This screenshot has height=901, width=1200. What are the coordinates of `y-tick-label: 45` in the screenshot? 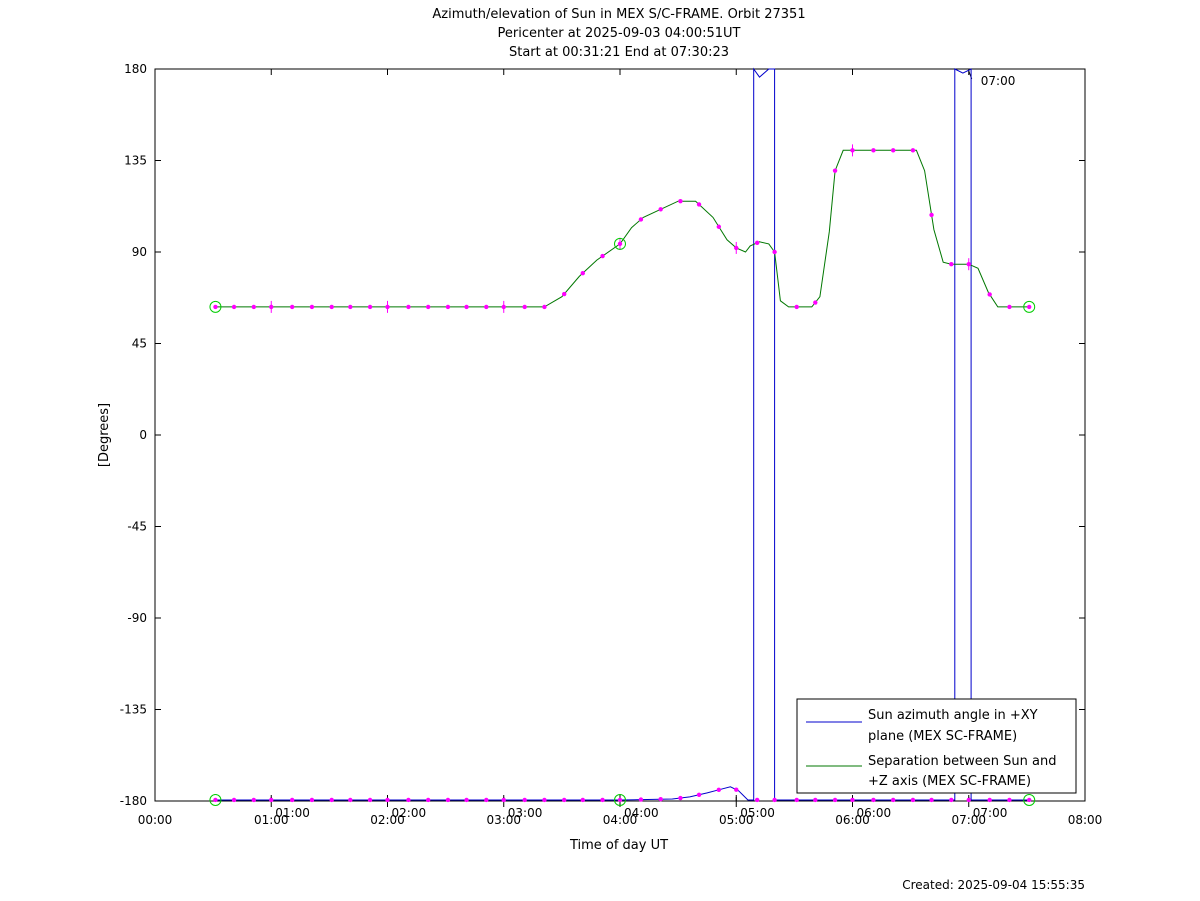 It's located at (139, 344).